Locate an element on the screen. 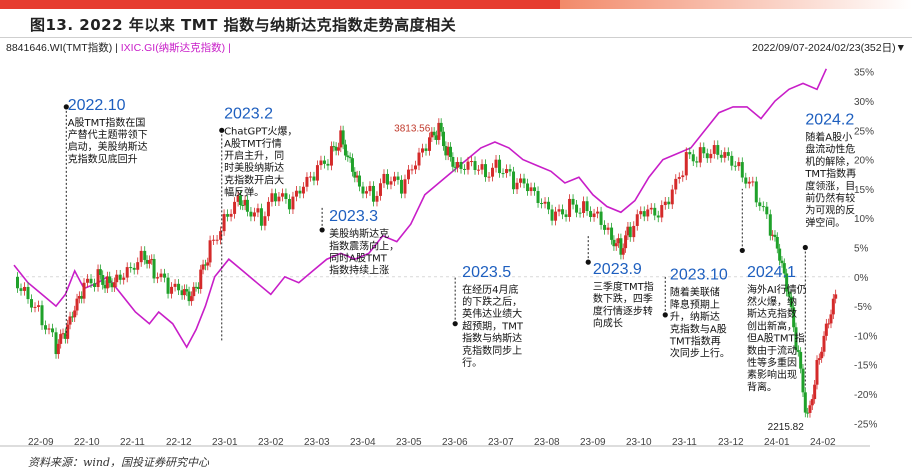 The image size is (912, 471). x-tick-label: 23-11 is located at coordinates (684, 442).